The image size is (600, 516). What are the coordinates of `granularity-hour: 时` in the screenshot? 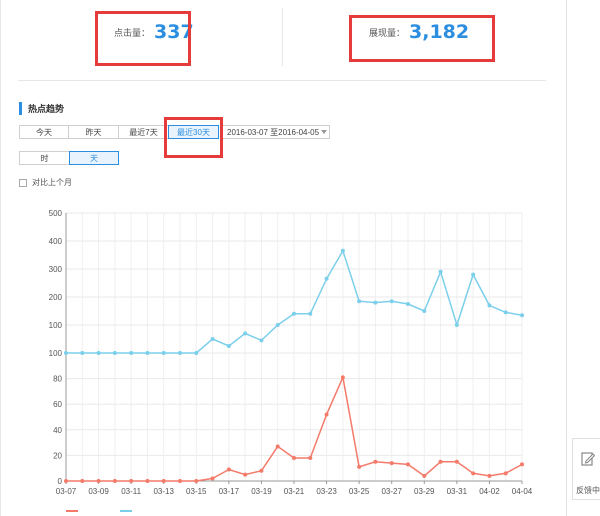 It's located at (44, 158).